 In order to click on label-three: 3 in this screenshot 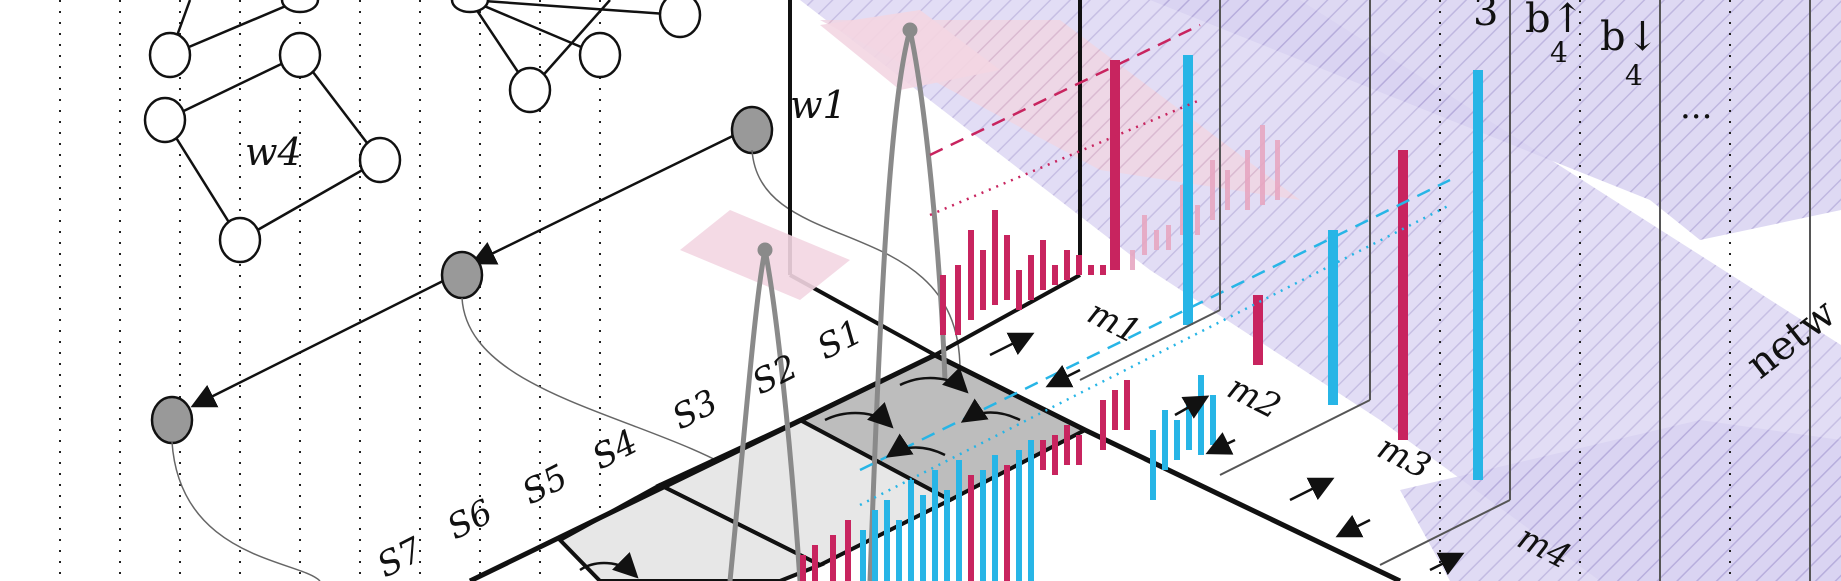, I will do `click(1485, 17)`.